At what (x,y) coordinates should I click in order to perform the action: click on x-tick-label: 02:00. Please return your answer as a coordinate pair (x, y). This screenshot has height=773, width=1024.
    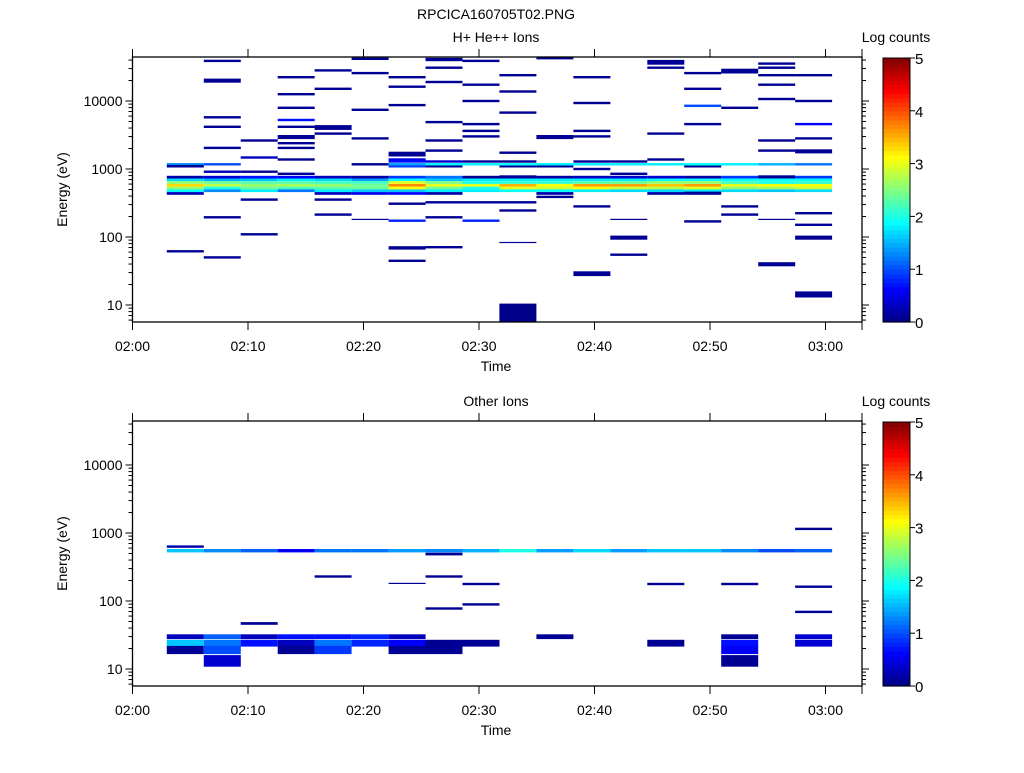
    Looking at the image, I should click on (132, 710).